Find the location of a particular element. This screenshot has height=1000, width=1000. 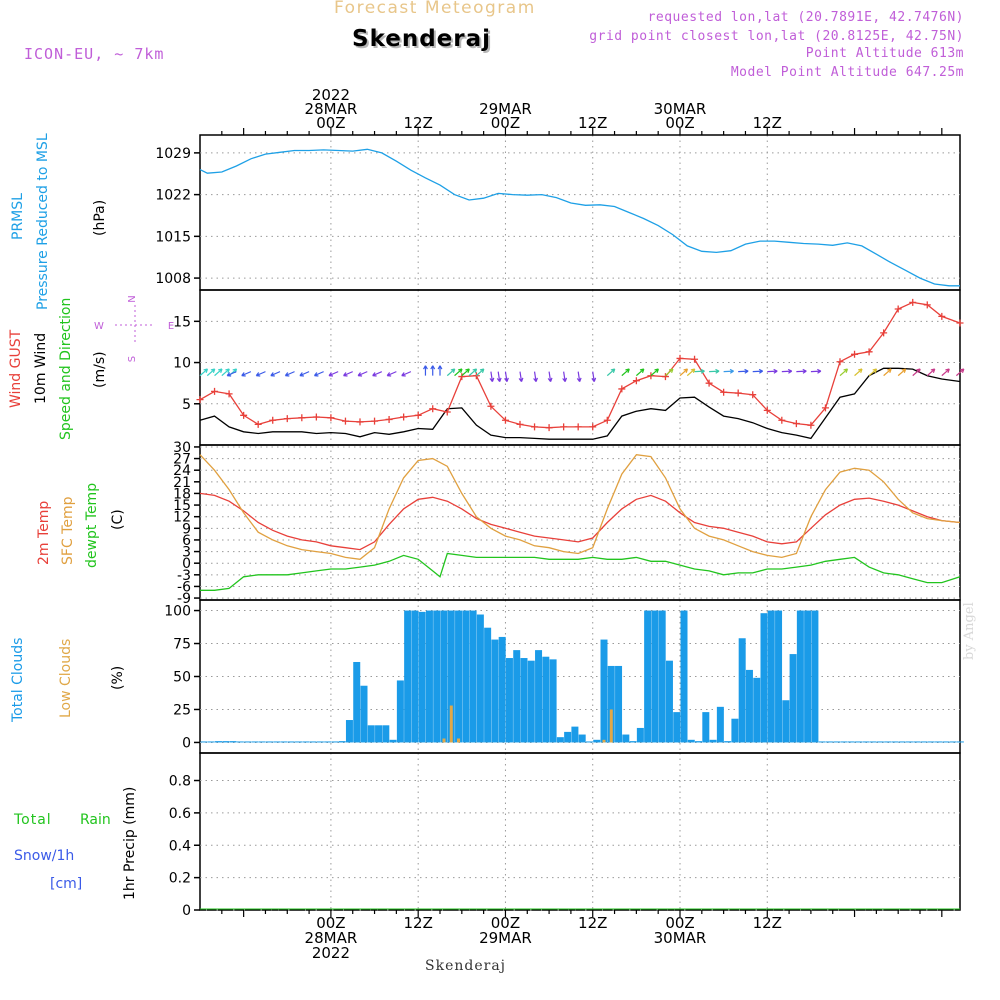

y-tick-label: 0.2 is located at coordinates (180, 879).